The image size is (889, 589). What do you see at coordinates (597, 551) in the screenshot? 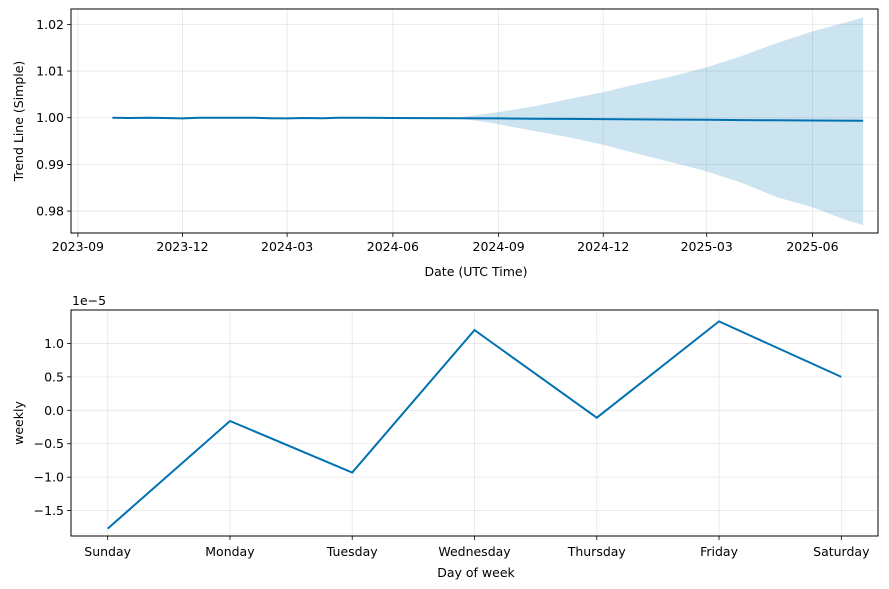
I see `weekly-x-tick-label: Thursday` at bounding box center [597, 551].